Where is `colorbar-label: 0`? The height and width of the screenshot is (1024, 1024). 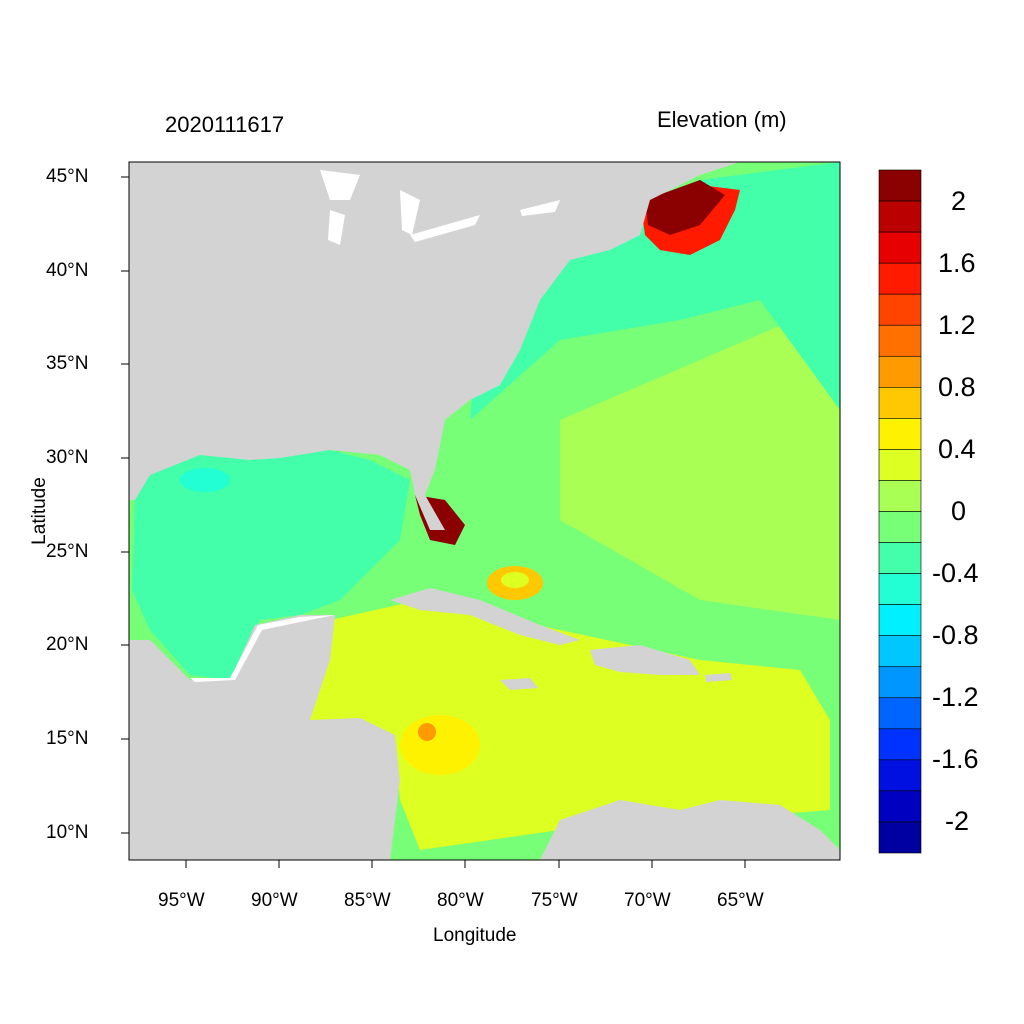 colorbar-label: 0 is located at coordinates (959, 511).